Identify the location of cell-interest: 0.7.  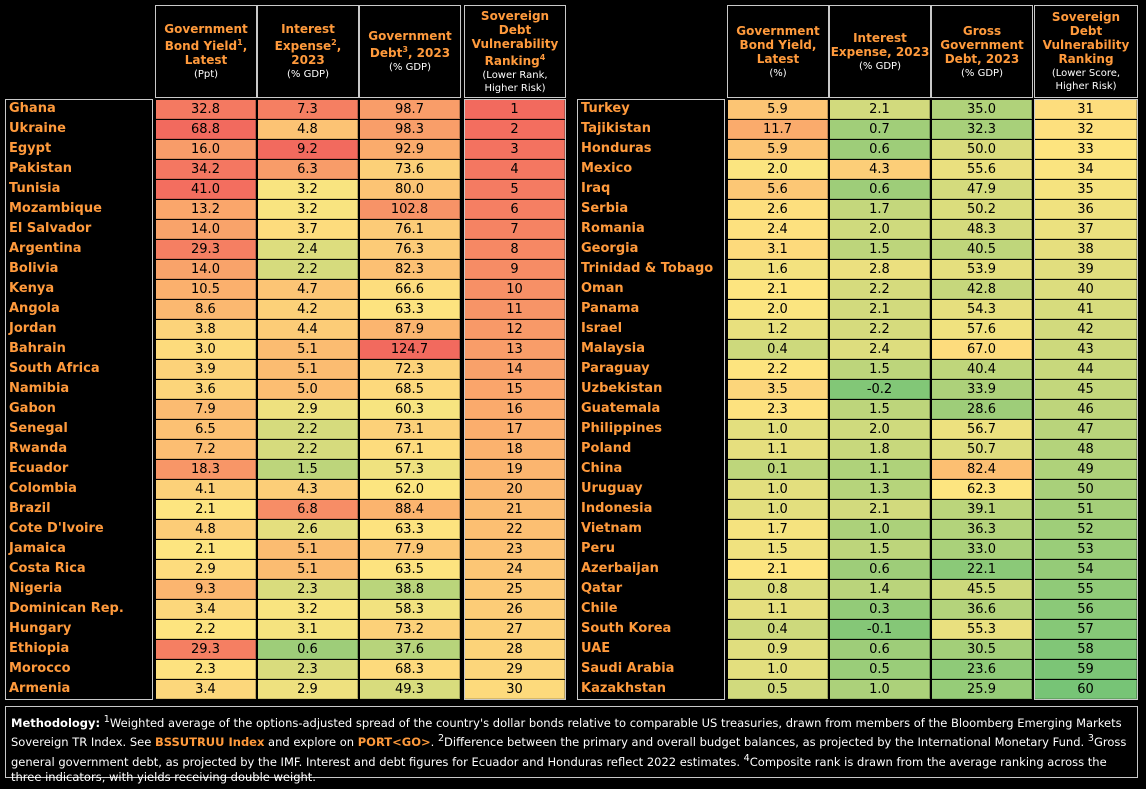
(880, 129).